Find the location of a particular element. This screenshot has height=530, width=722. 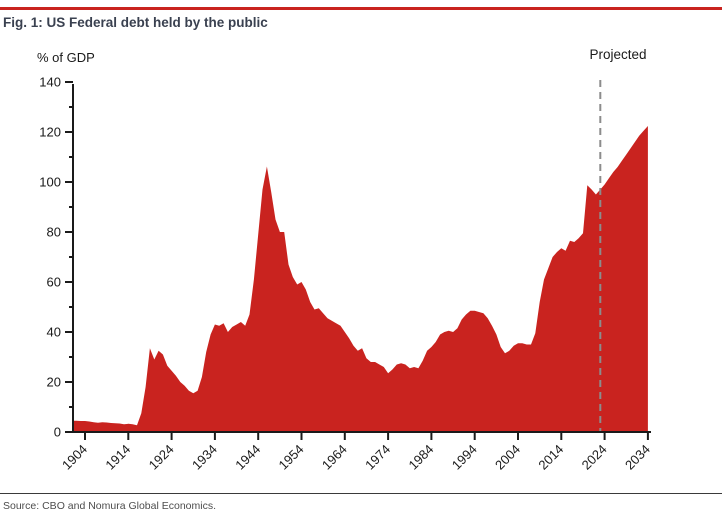

x-tick-label: 1934 is located at coordinates (204, 457).